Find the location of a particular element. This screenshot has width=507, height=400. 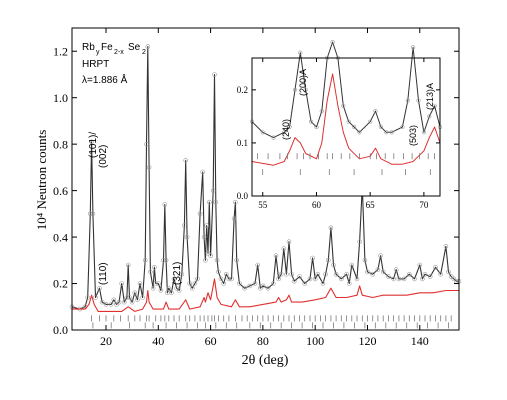

main-x-tick-label: 20 is located at coordinates (106, 341).